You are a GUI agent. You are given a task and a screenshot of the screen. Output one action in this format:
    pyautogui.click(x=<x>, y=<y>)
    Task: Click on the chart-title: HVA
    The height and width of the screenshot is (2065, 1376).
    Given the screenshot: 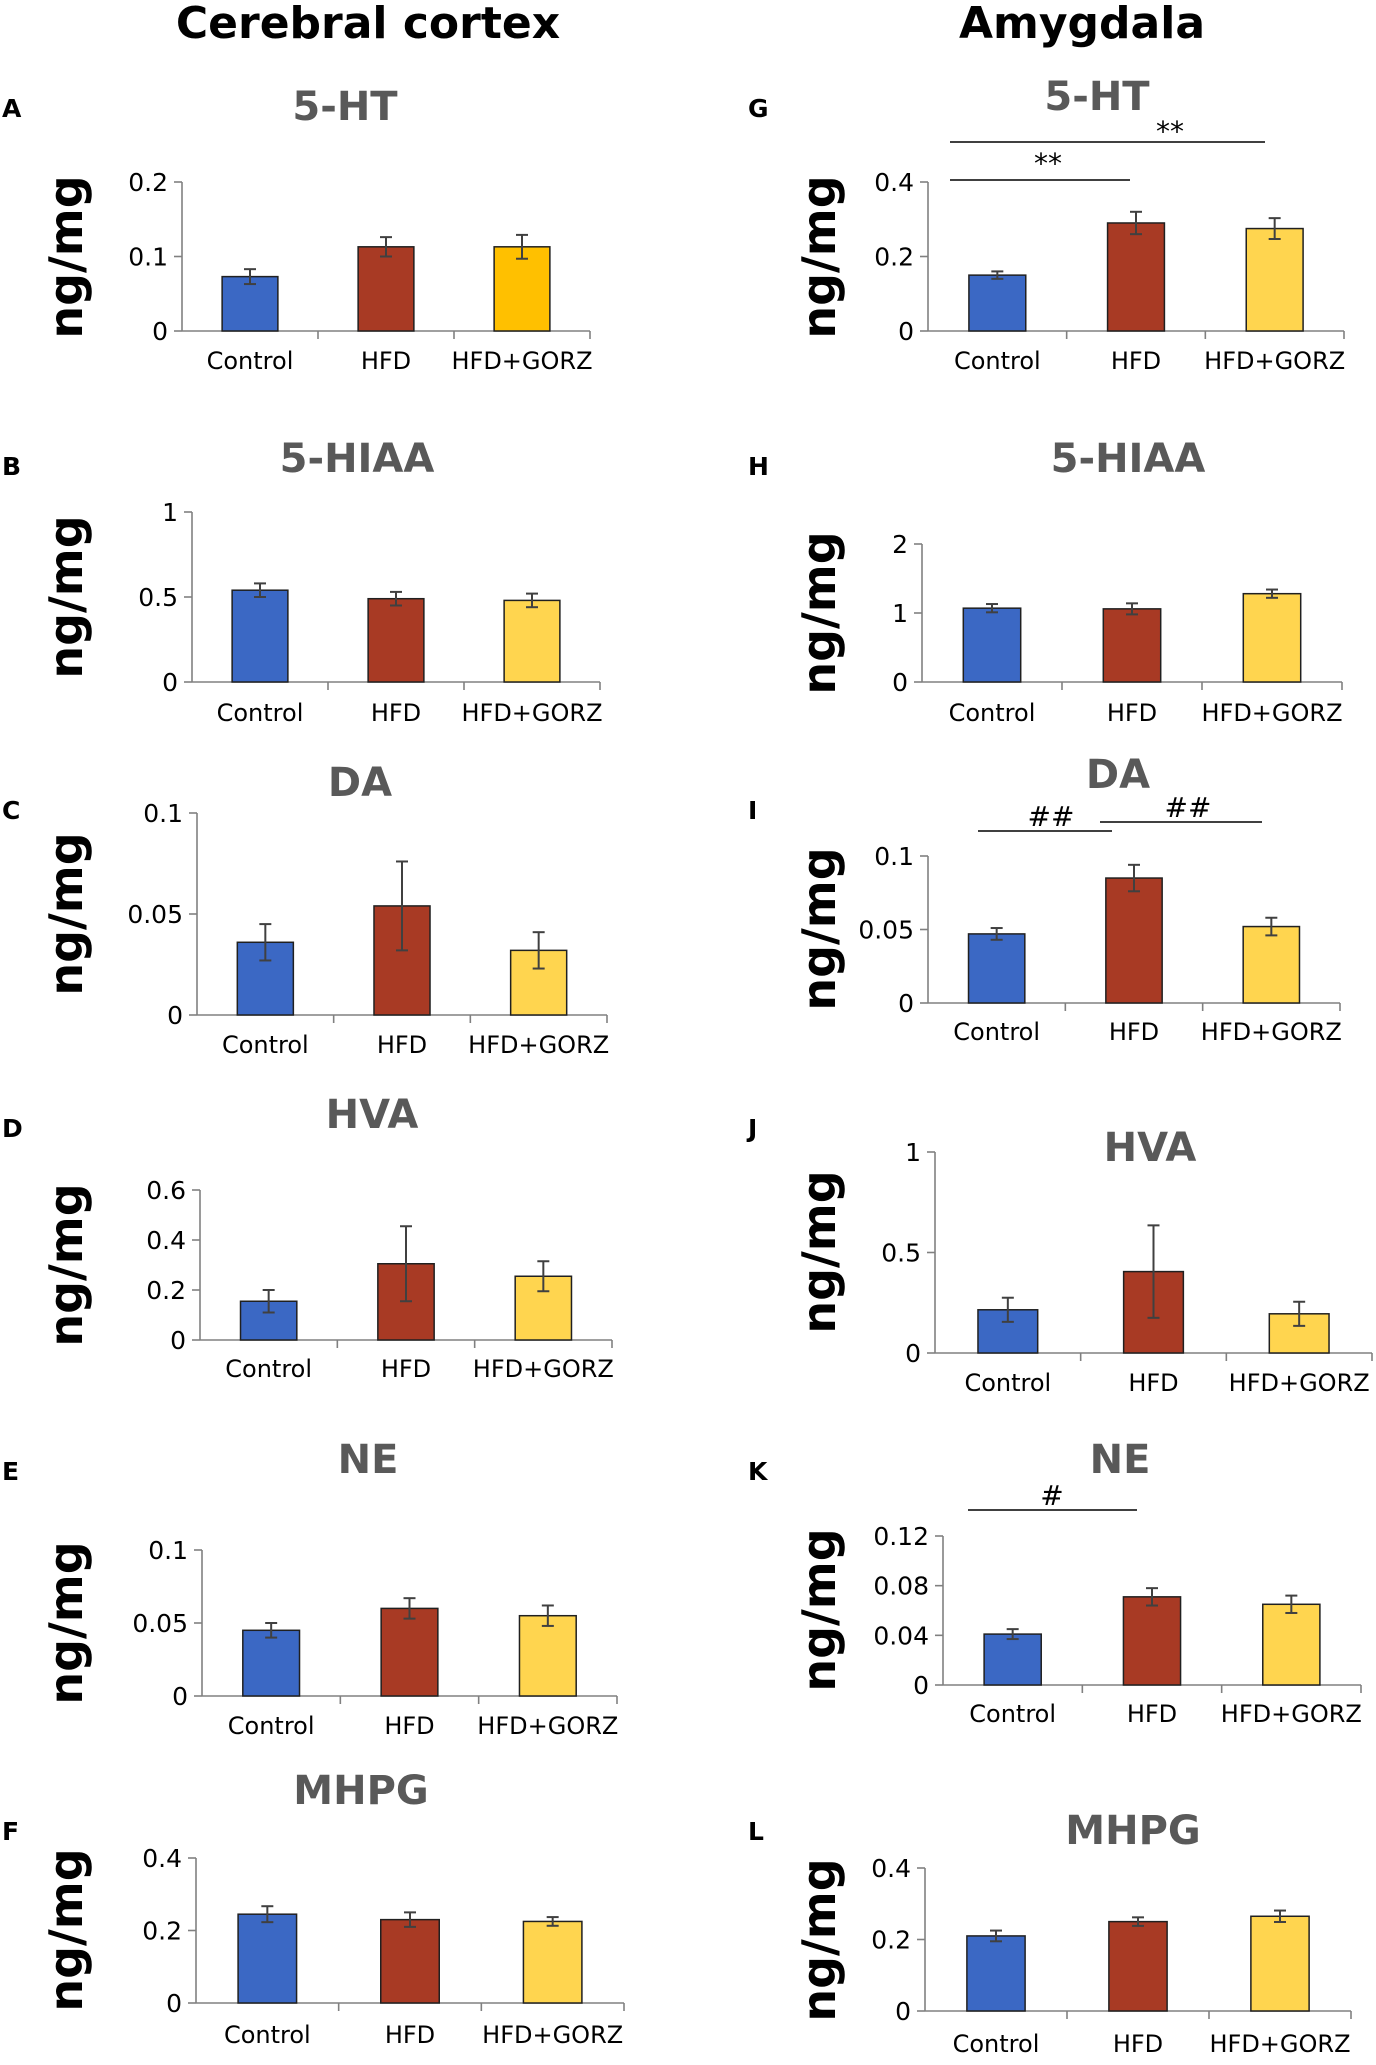 What is the action you would take?
    pyautogui.click(x=372, y=1115)
    